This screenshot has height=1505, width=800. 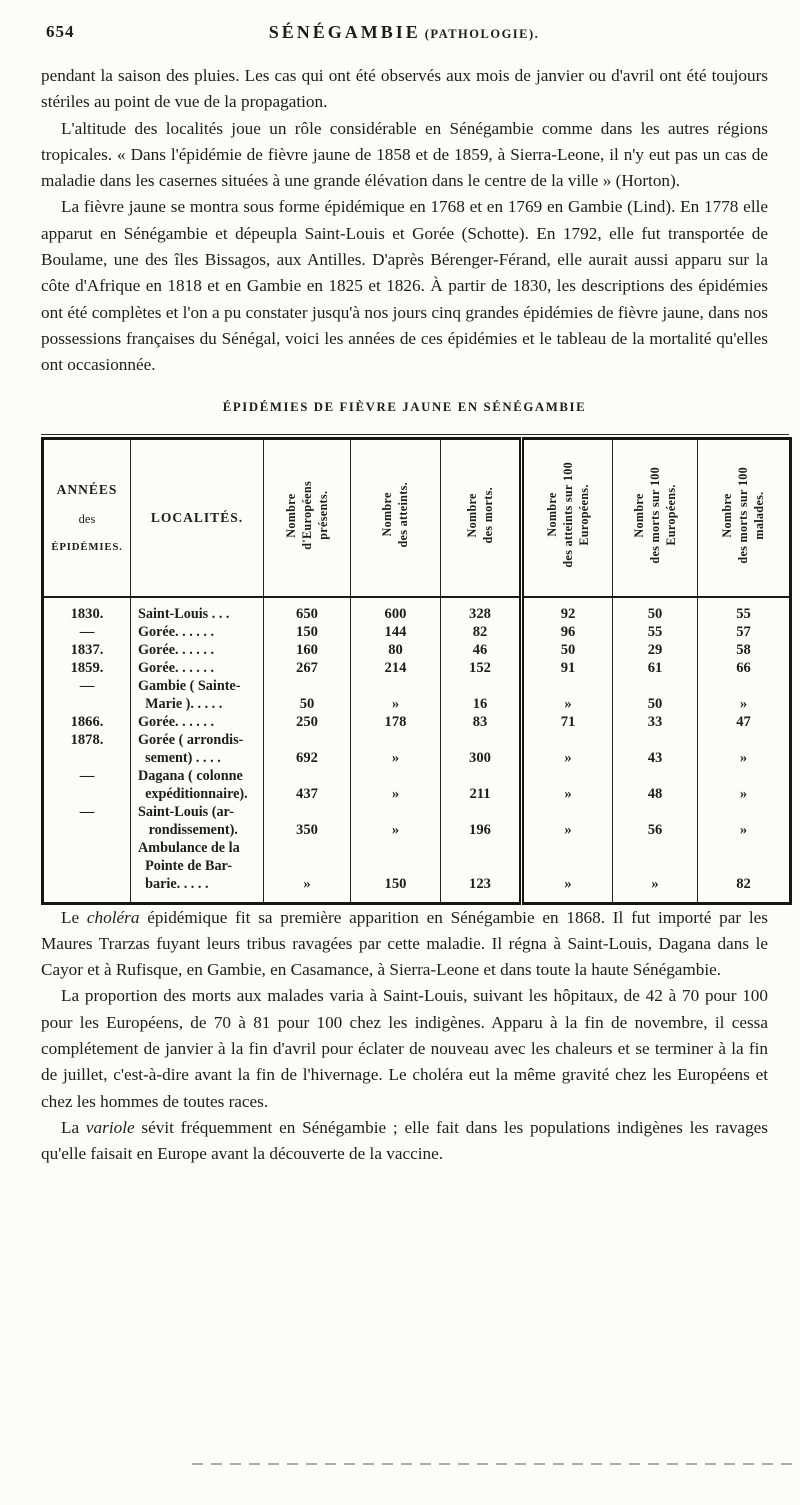 What do you see at coordinates (481, 721) in the screenshot?
I see `table-cell: 83` at bounding box center [481, 721].